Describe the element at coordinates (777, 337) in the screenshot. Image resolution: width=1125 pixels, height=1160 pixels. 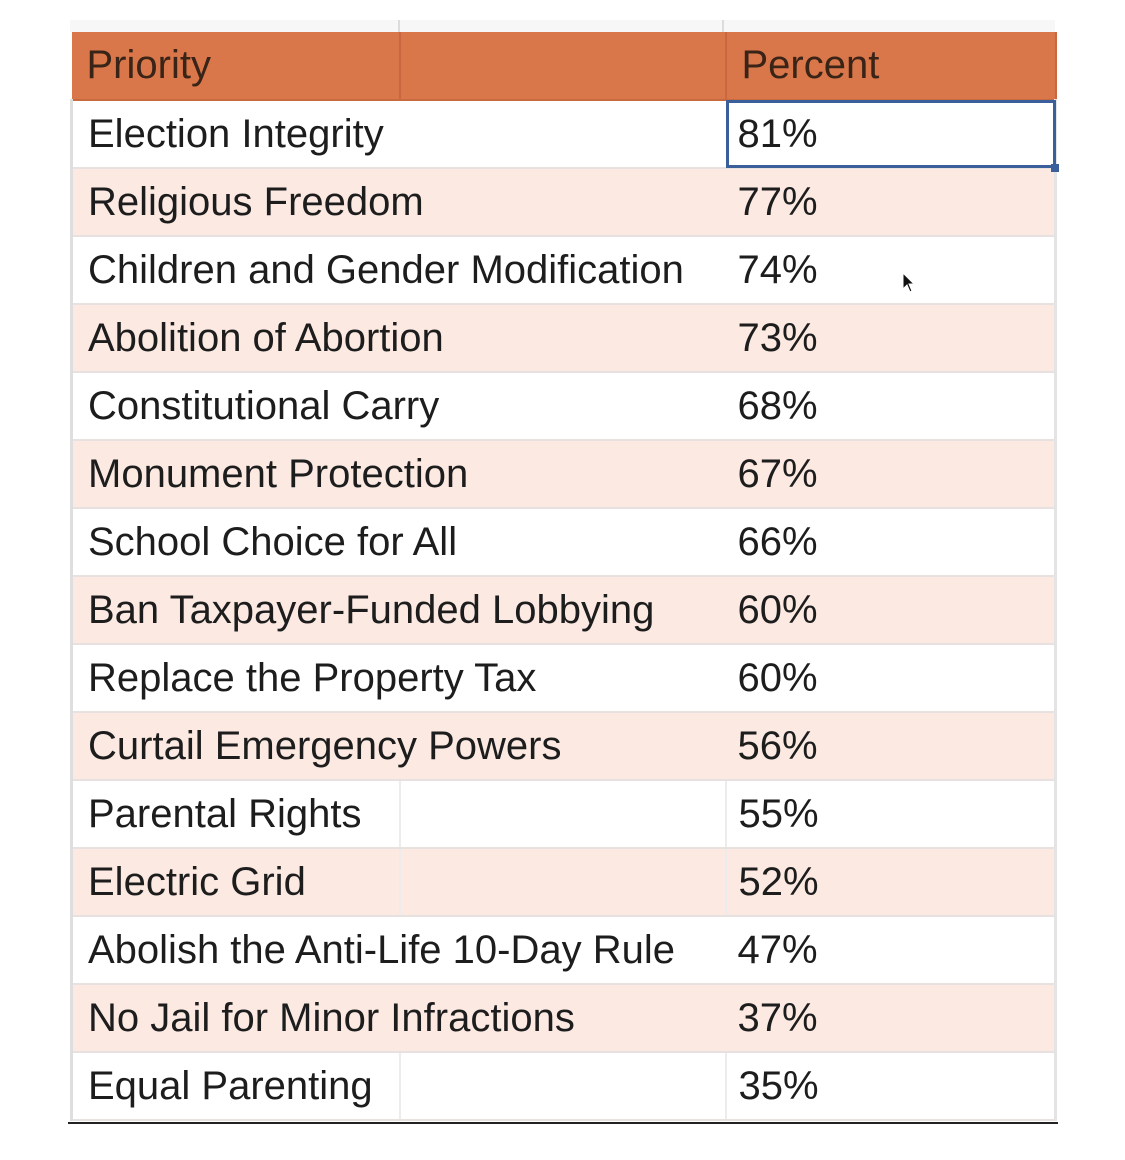
I see `percent-value: 73%` at that location.